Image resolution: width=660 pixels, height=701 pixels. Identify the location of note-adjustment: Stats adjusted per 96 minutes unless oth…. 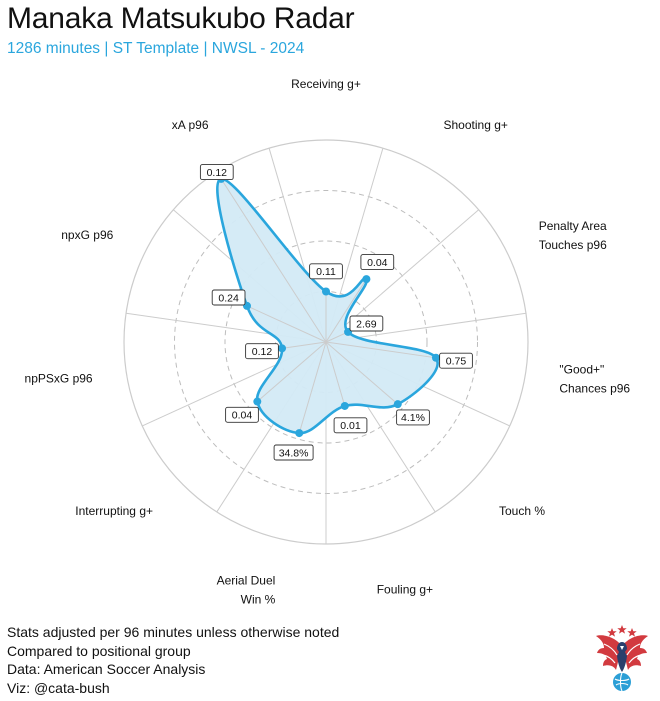
(173, 632).